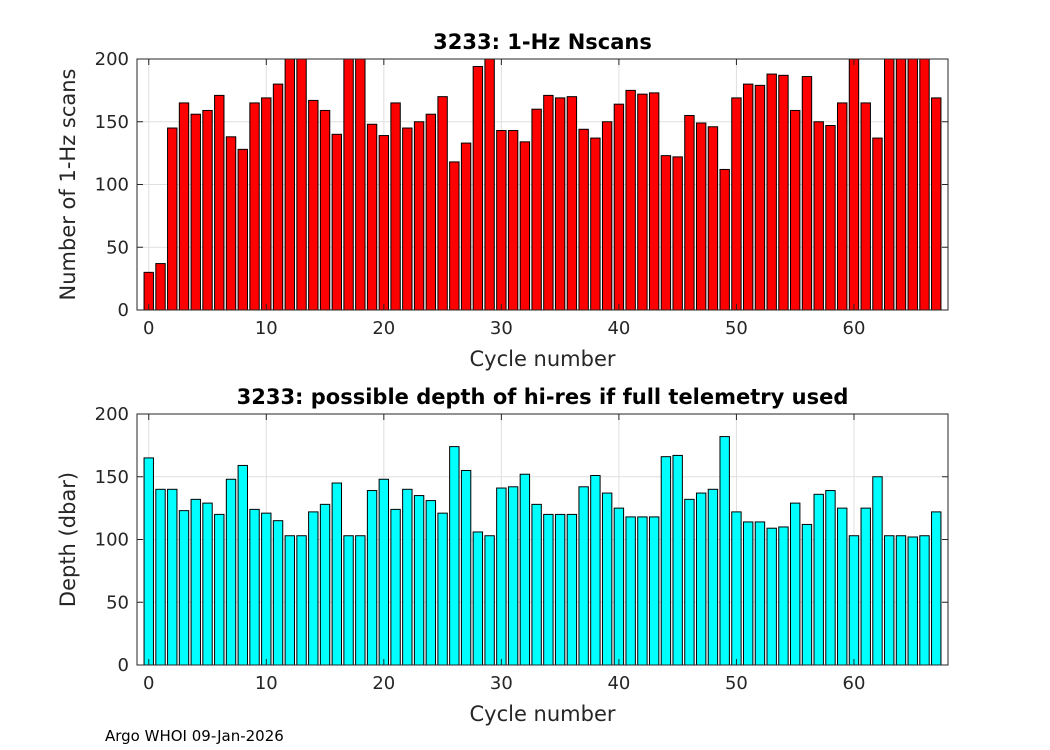  What do you see at coordinates (148, 683) in the screenshot?
I see `depth-x-tick-label: 0` at bounding box center [148, 683].